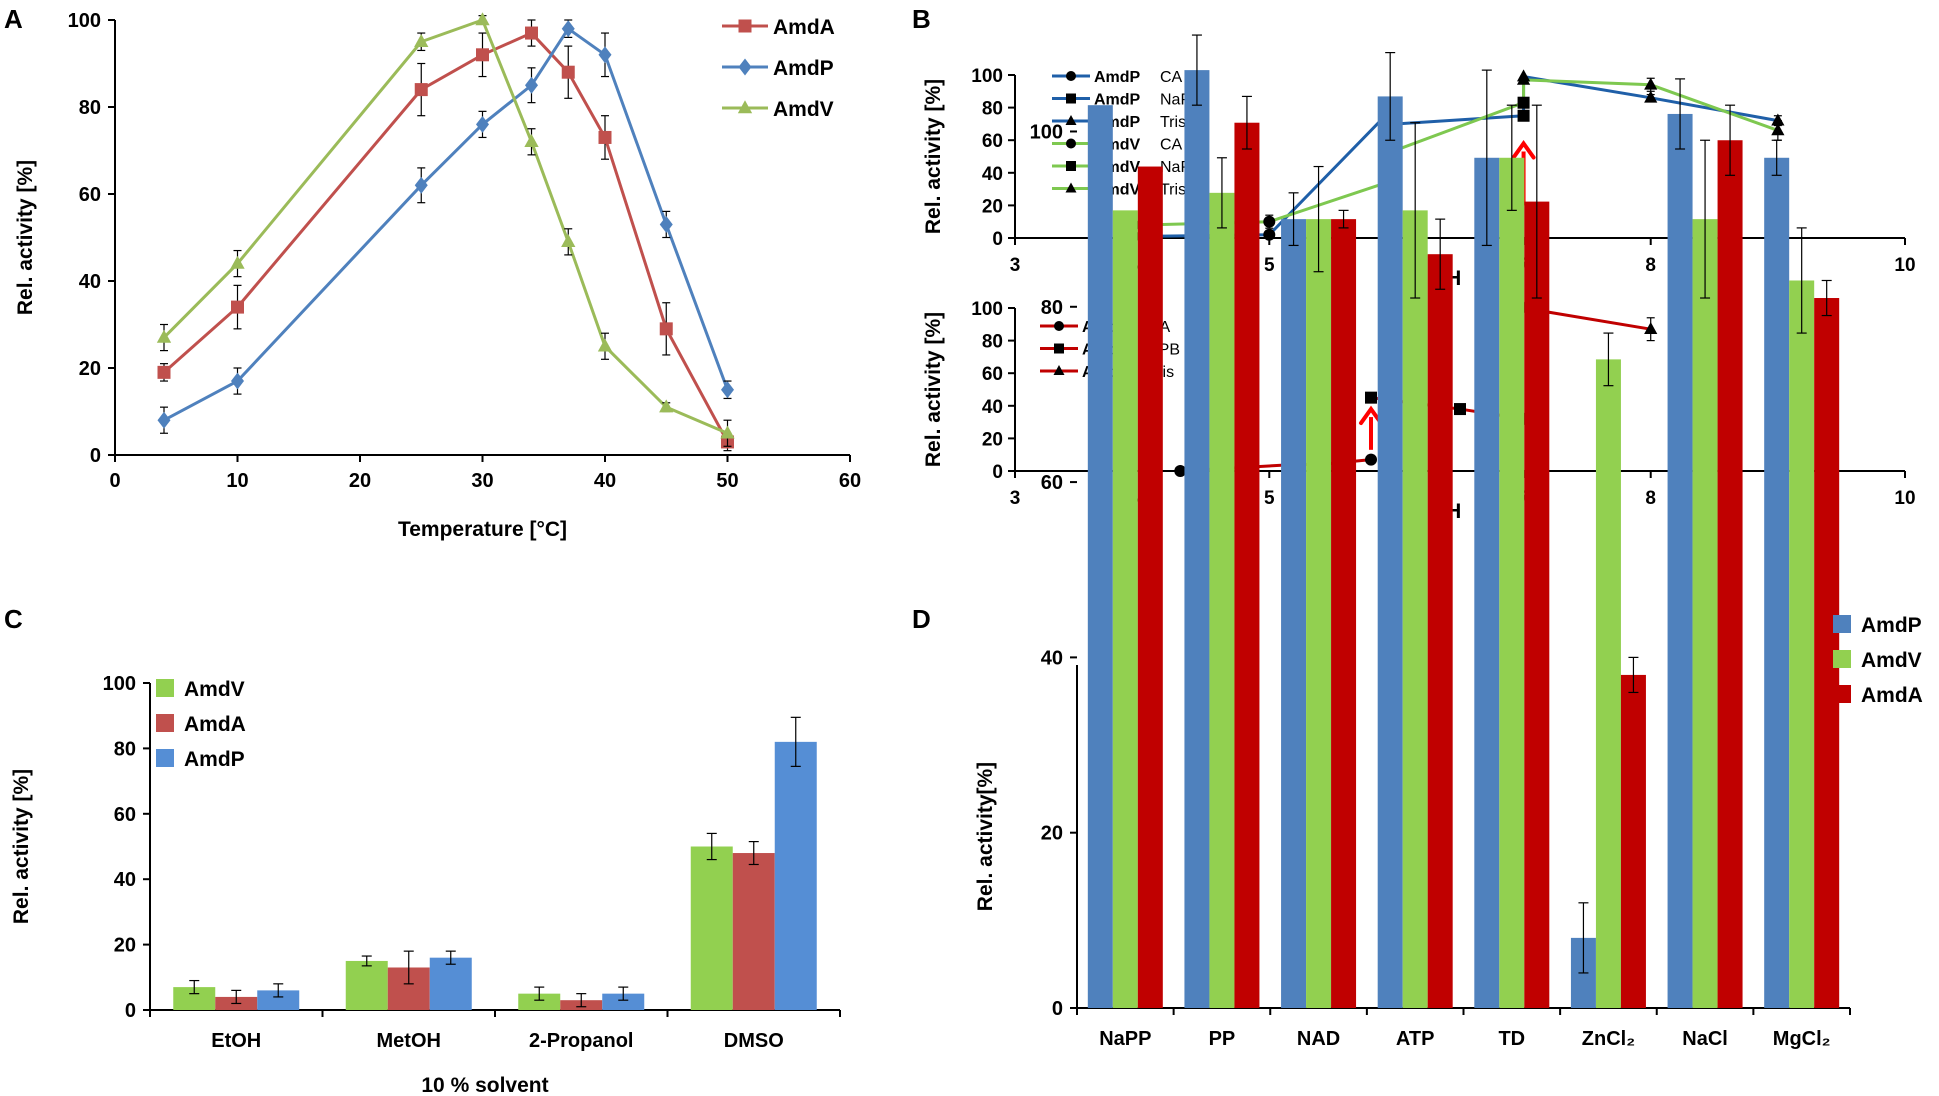  What do you see at coordinates (1125, 1039) in the screenshot?
I see `category-label: NaPP` at bounding box center [1125, 1039].